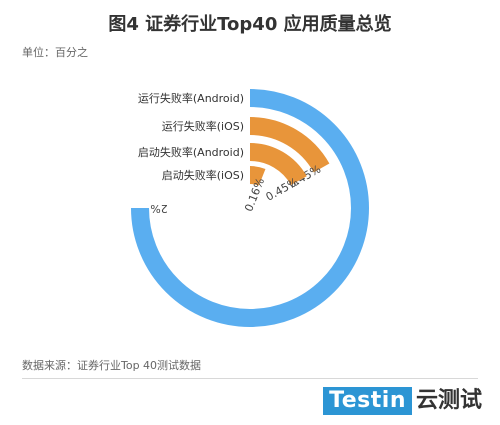  What do you see at coordinates (254, 194) in the screenshot?
I see `value-label-3: 0.16%` at bounding box center [254, 194].